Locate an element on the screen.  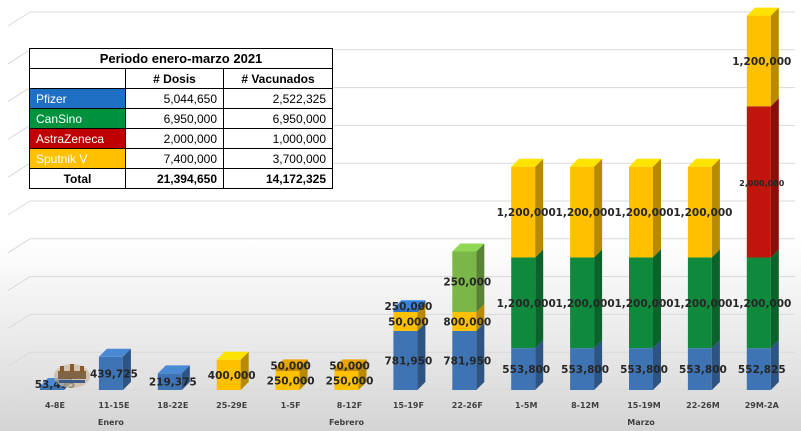
x-tick-label: 15-19M is located at coordinates (644, 405).